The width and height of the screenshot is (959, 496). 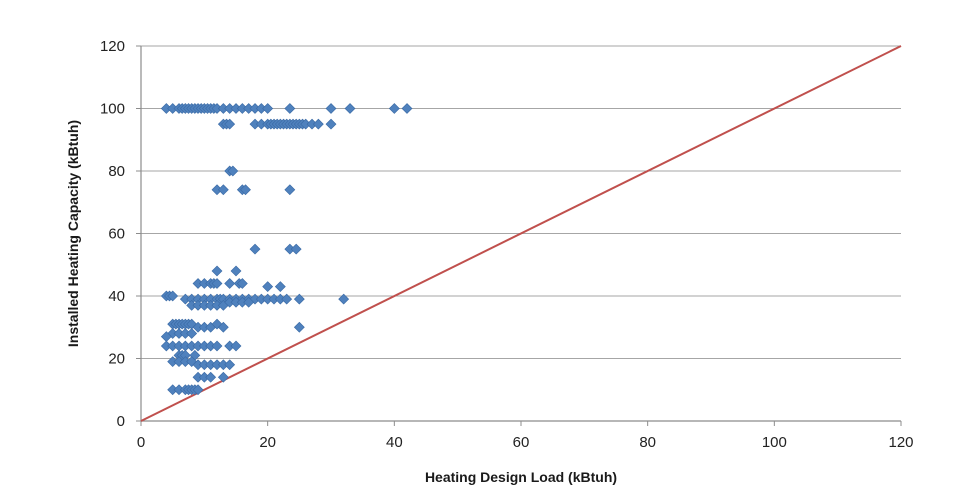 What do you see at coordinates (116, 359) in the screenshot?
I see `y-tick-label: 20` at bounding box center [116, 359].